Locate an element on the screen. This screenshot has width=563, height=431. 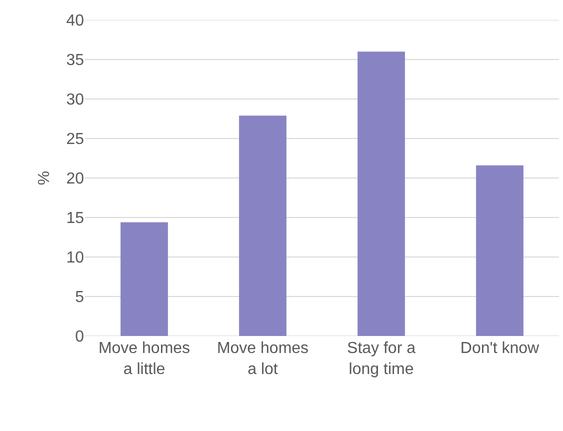
y-tick-label: 0 is located at coordinates (79, 337).